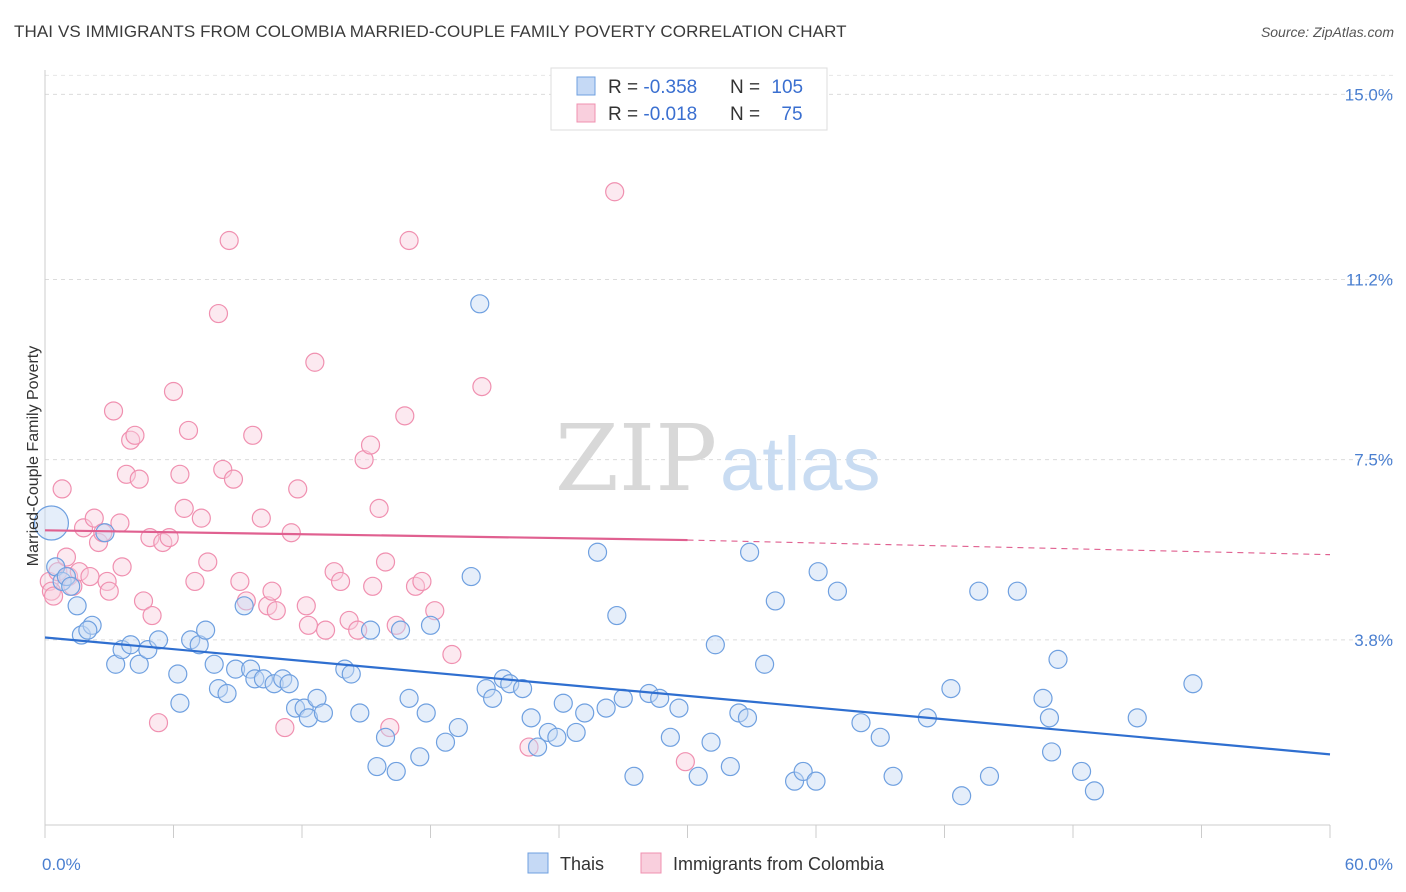  I want to click on legend-blue-swatch, so click(586, 86).